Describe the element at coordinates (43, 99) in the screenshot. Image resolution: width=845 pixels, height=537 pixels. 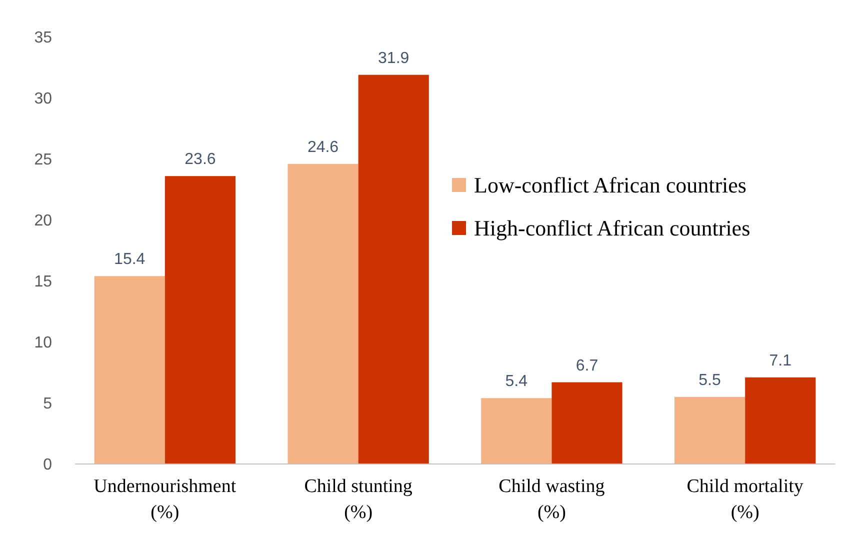
I see `y-tick-label: 30` at that location.